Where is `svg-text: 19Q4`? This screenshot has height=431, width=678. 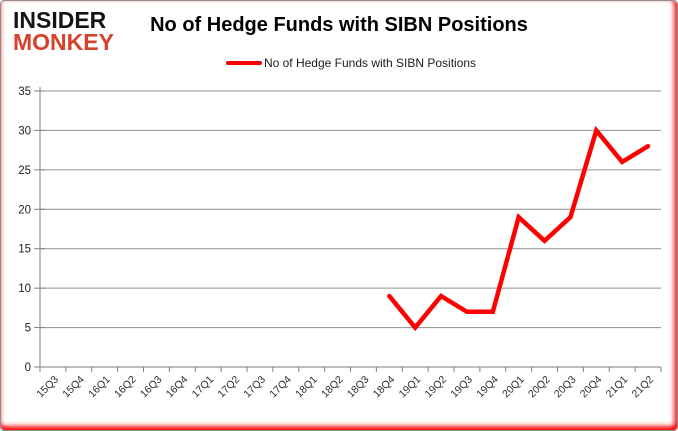
svg-text: 19Q4 is located at coordinates (487, 387).